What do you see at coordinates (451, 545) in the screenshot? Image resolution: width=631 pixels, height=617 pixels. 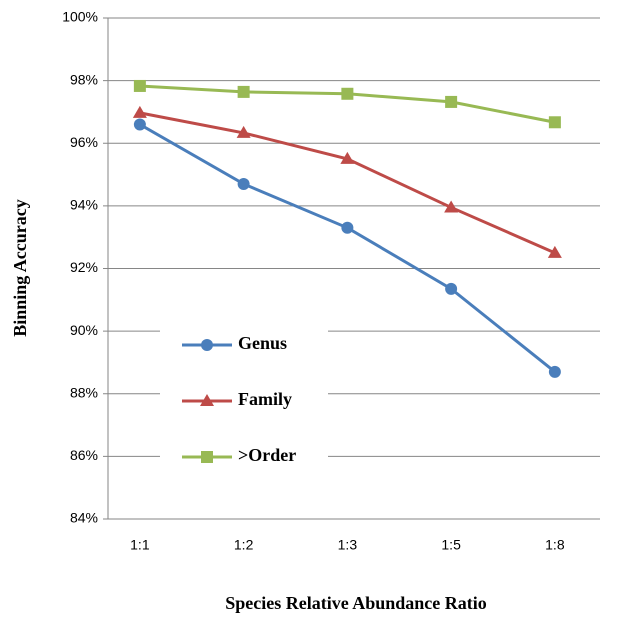 I see `x-tick-label: 1:5` at bounding box center [451, 545].